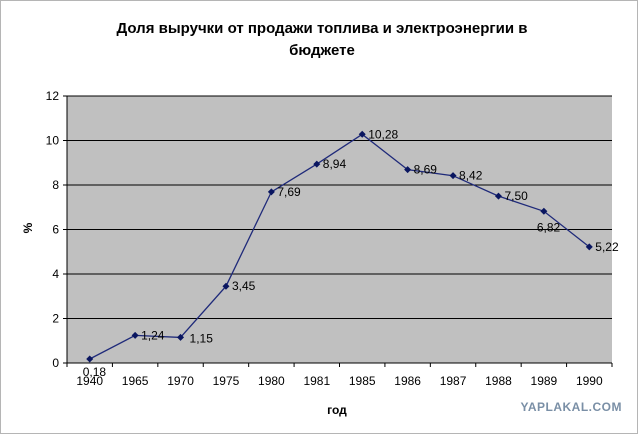 This screenshot has width=640, height=436. Describe the element at coordinates (337, 410) in the screenshot. I see `x-axis-title: год` at that location.